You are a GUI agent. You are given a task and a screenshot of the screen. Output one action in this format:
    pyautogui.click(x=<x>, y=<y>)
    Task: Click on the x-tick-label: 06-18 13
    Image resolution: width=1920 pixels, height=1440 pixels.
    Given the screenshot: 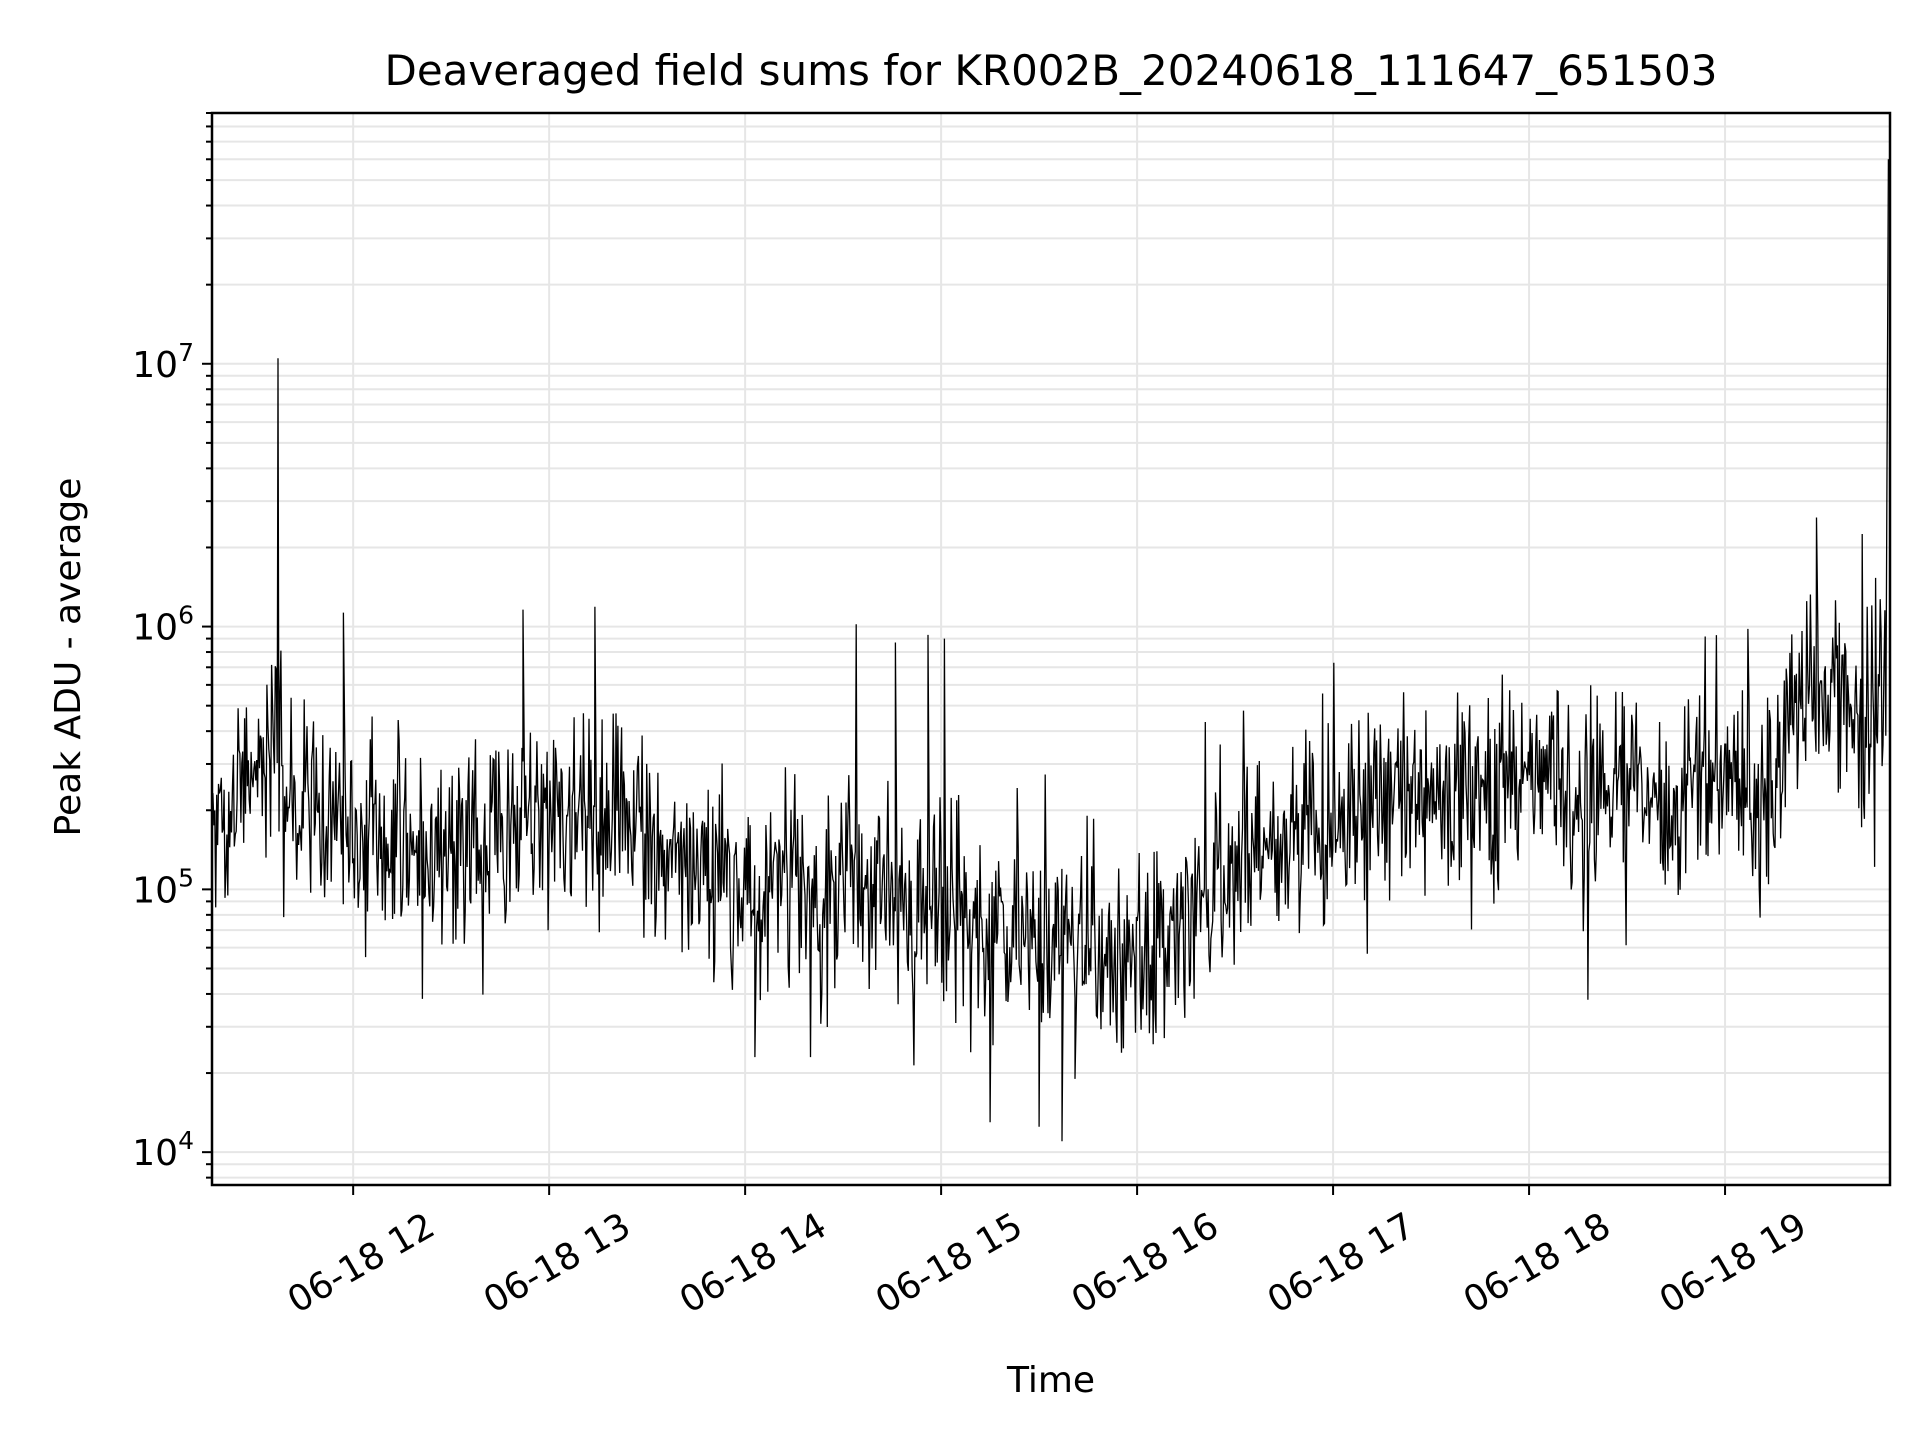 What is the action you would take?
    pyautogui.click(x=557, y=1263)
    